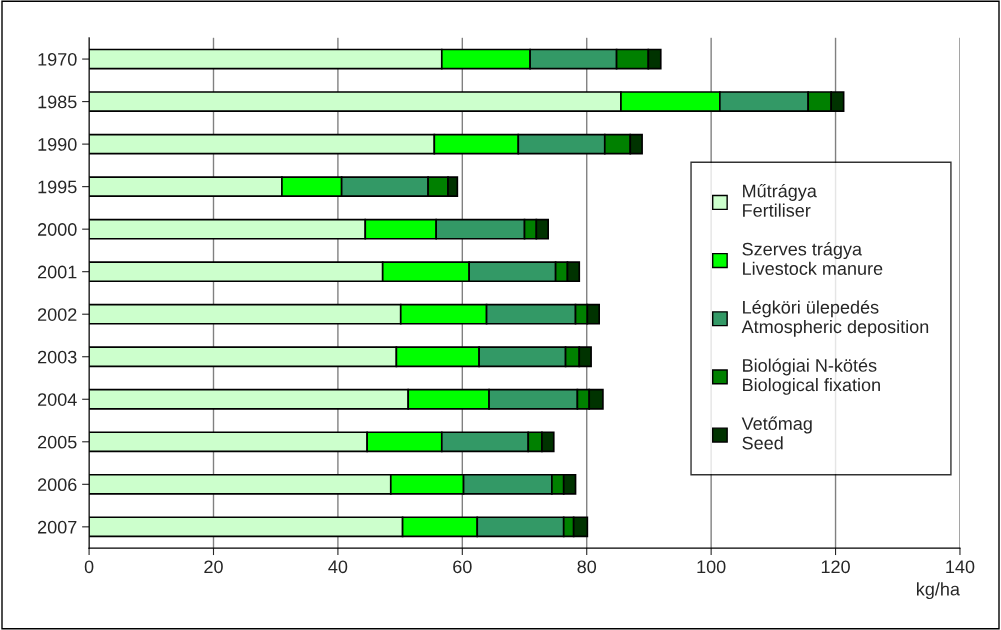 The image size is (1001, 630). What do you see at coordinates (57, 485) in the screenshot?
I see `y-tick-label: 2006` at bounding box center [57, 485].